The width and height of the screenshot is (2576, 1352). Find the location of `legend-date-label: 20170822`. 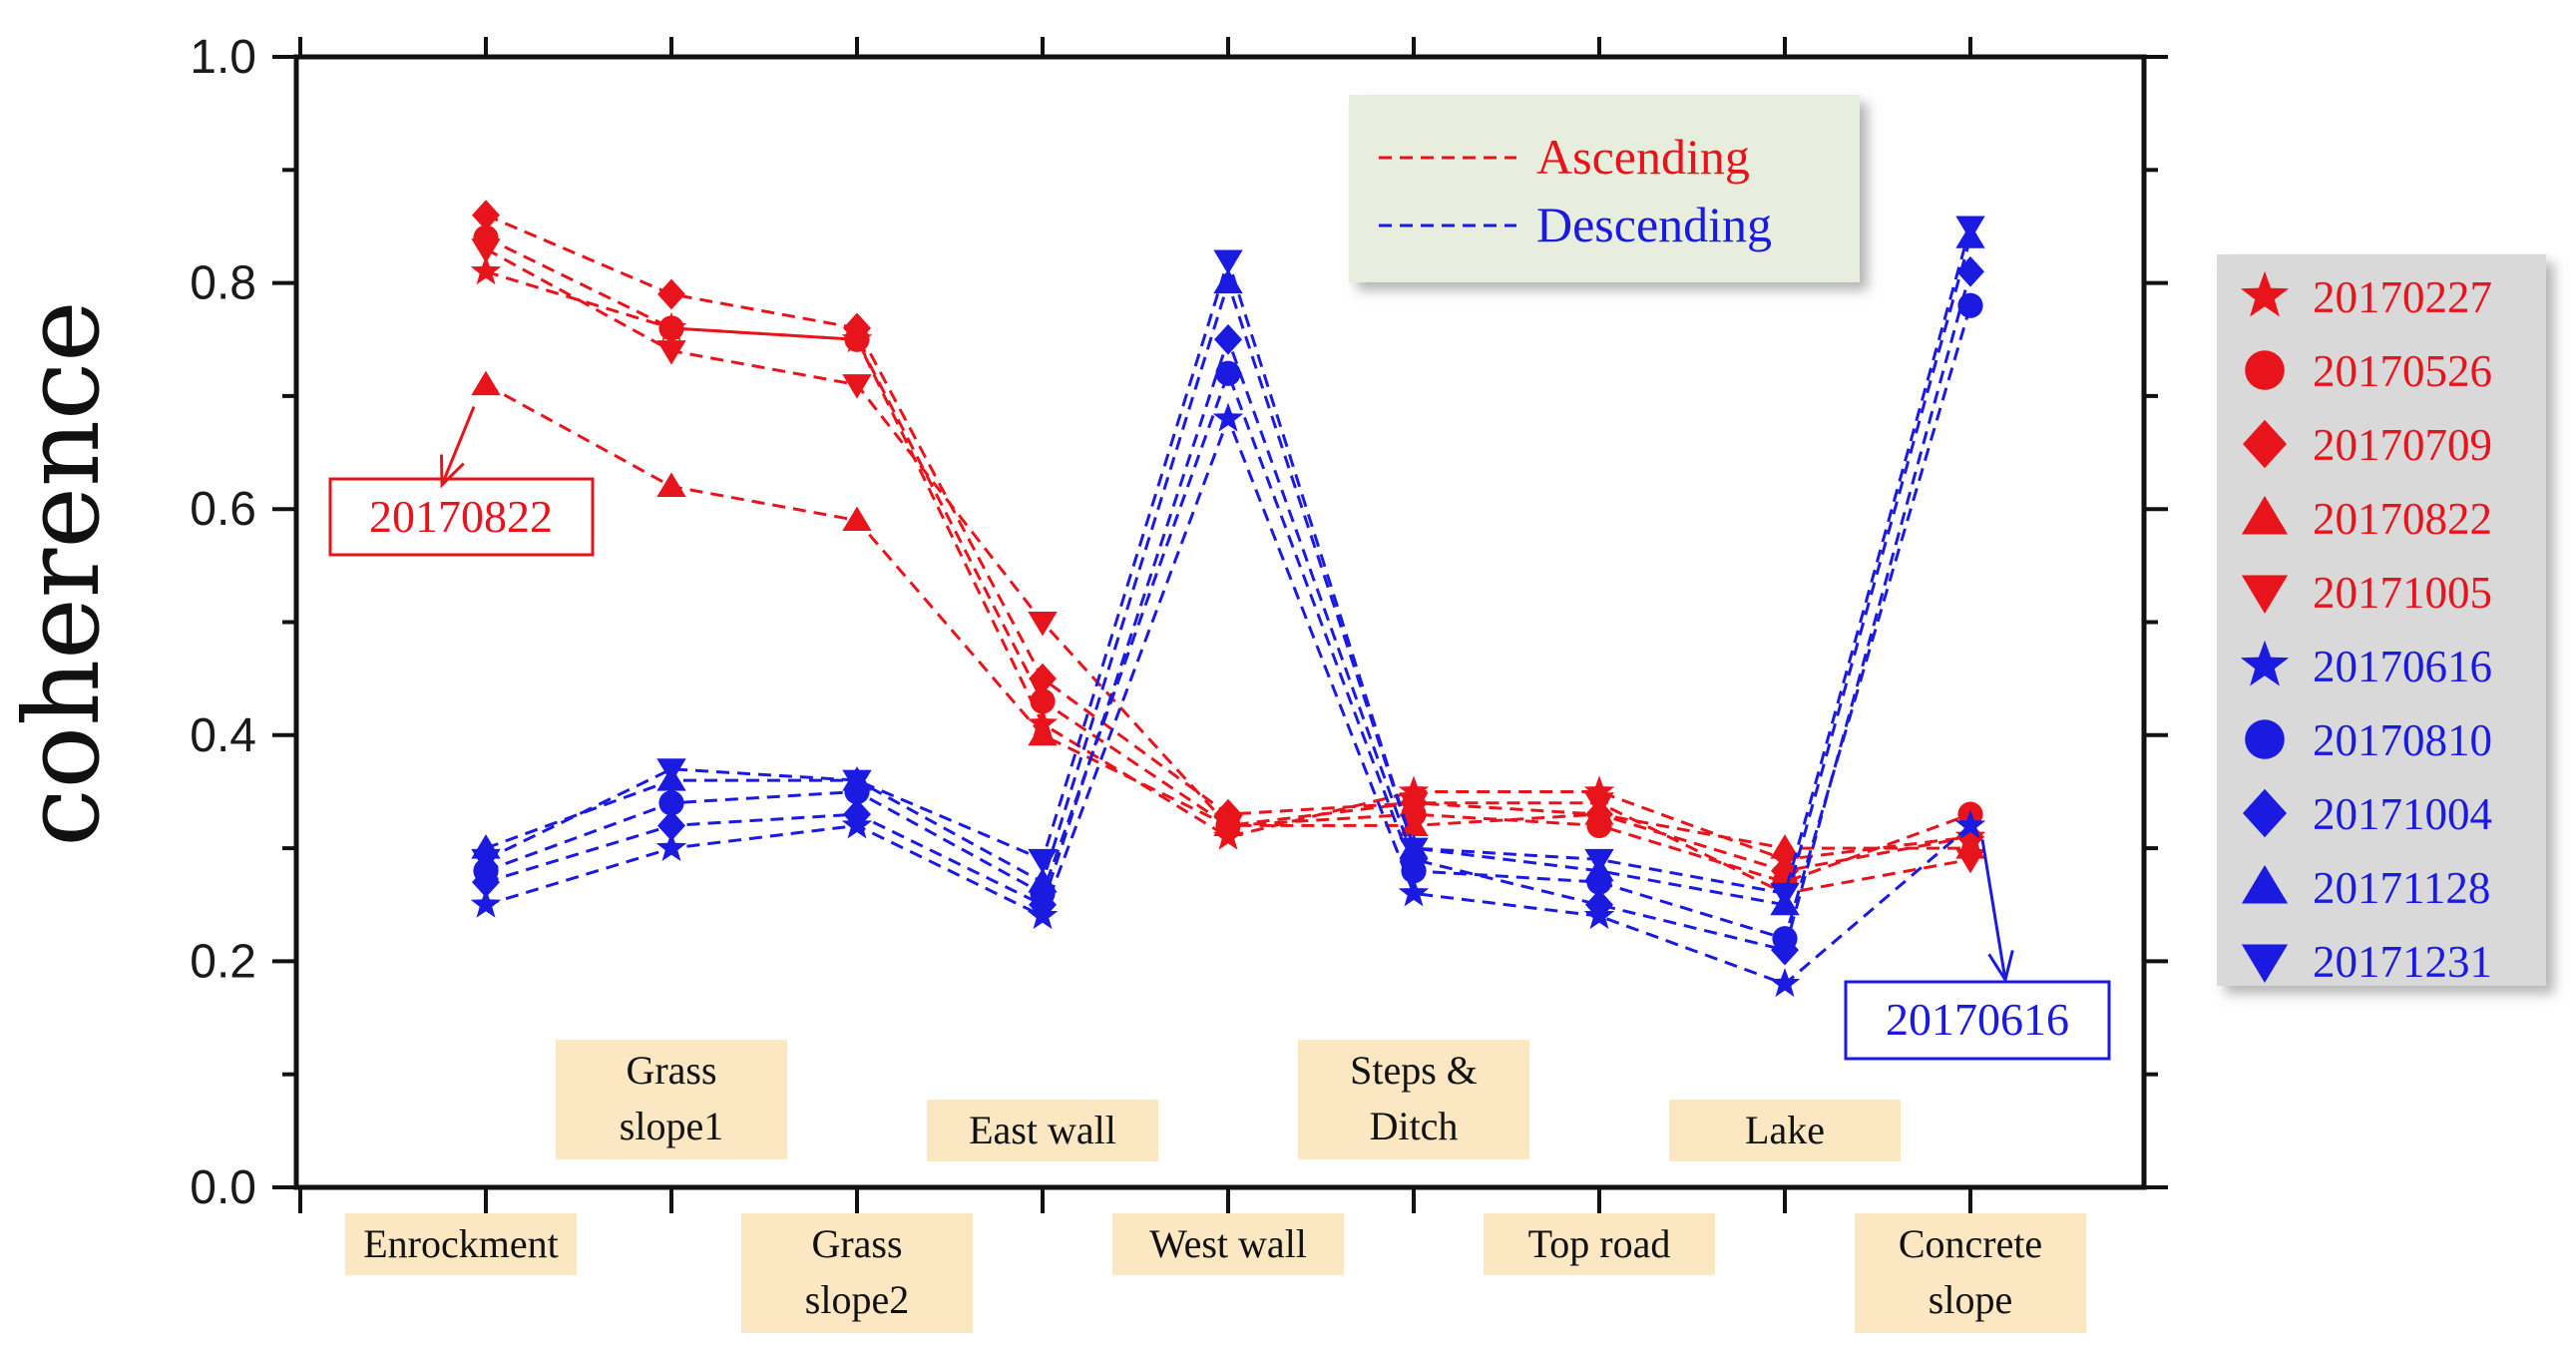

legend-date-label: 20170822 is located at coordinates (2402, 519).